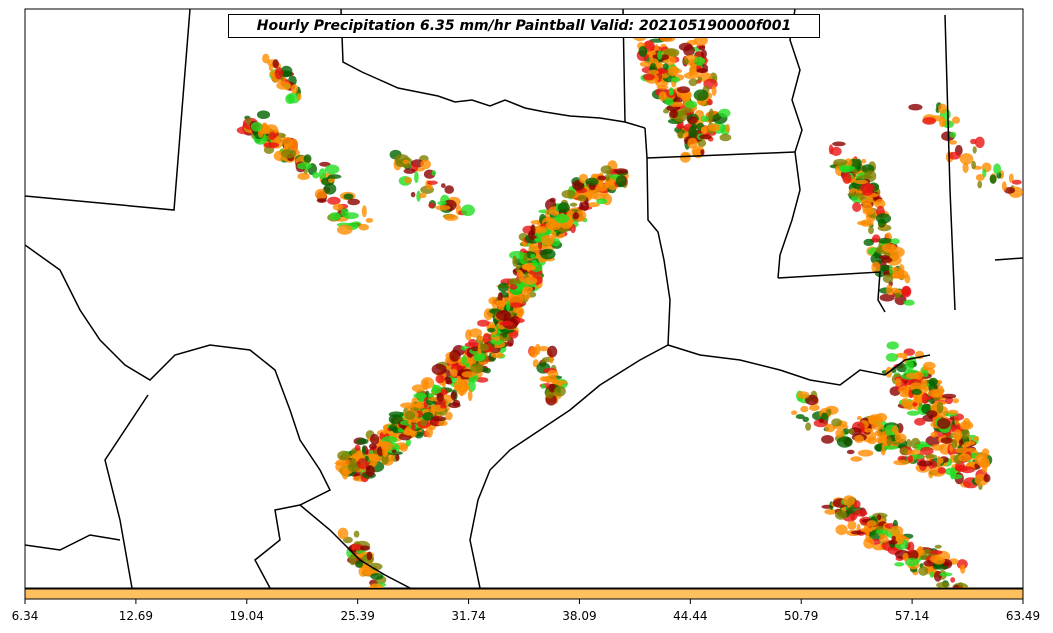 The image size is (1053, 633). I want to click on ms-la-south, so click(831, 292).